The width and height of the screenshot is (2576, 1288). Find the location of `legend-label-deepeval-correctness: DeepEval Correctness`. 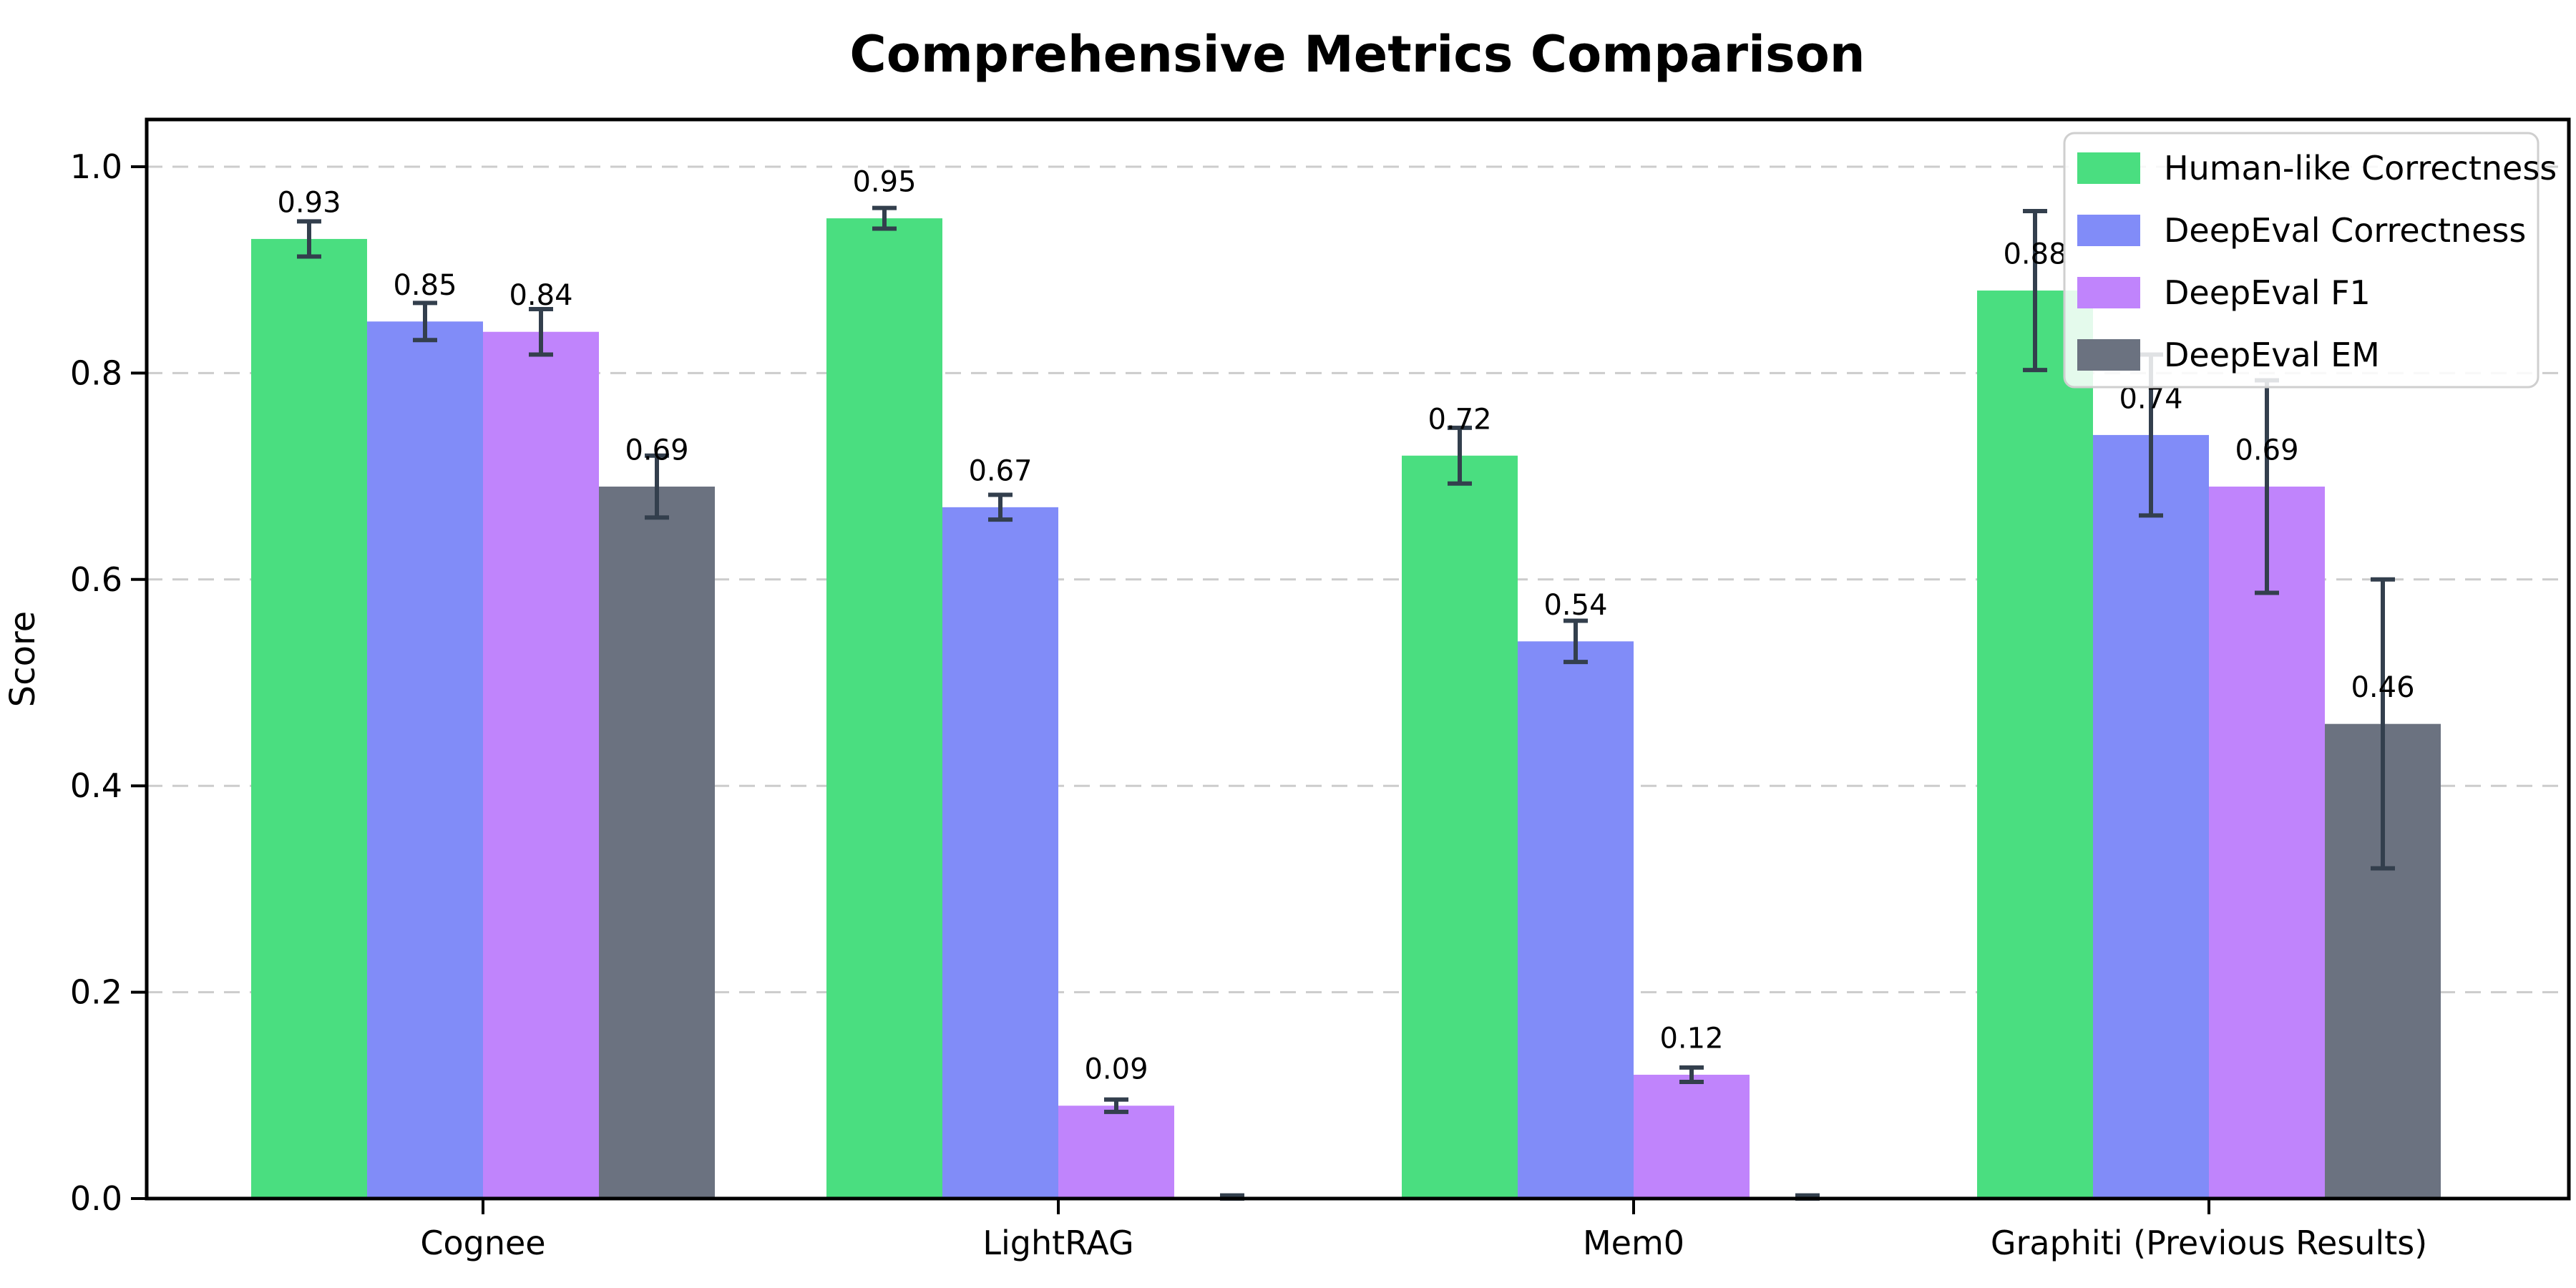

legend-label-deepeval-correctness: DeepEval Correctness is located at coordinates (2345, 230).